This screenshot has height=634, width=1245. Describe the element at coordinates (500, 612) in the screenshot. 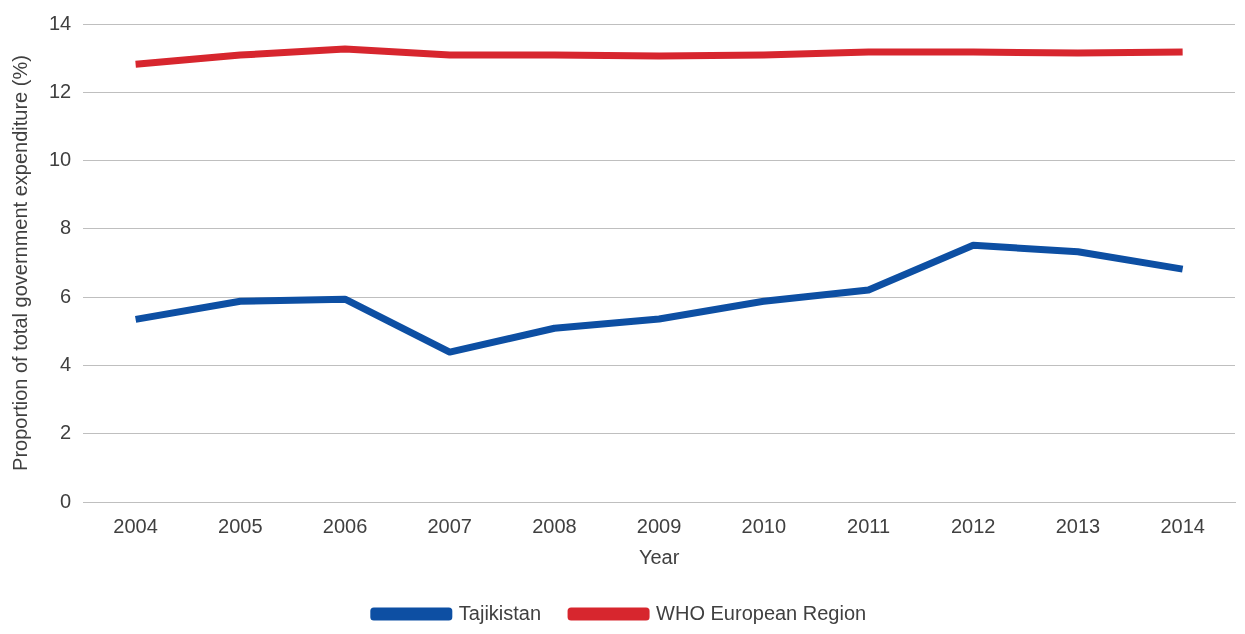

I see `legend-label: Tajikistan` at that location.